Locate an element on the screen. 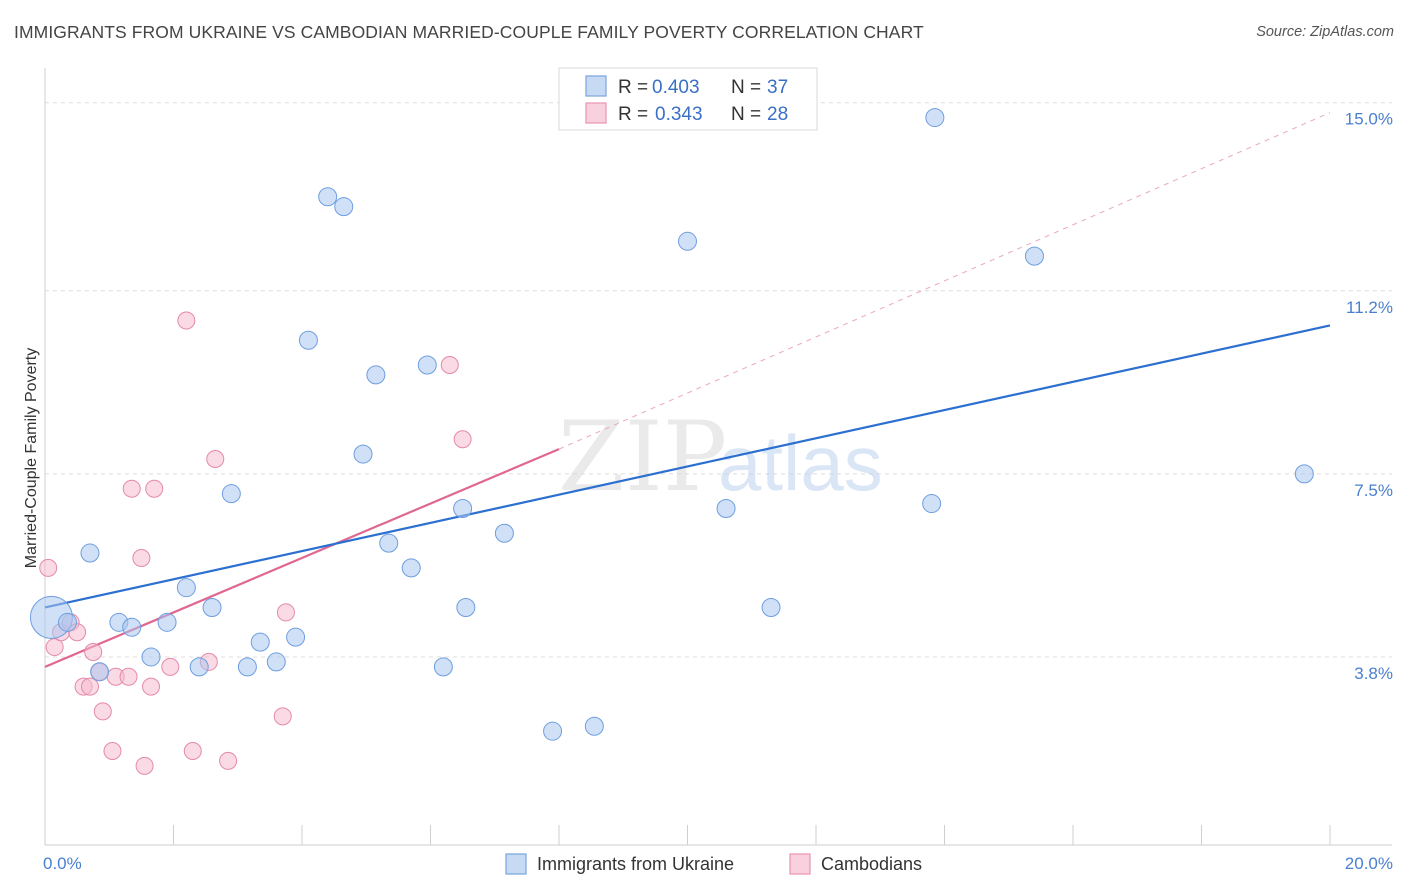  legend-n-value-cambodian: 28 is located at coordinates (777, 114).